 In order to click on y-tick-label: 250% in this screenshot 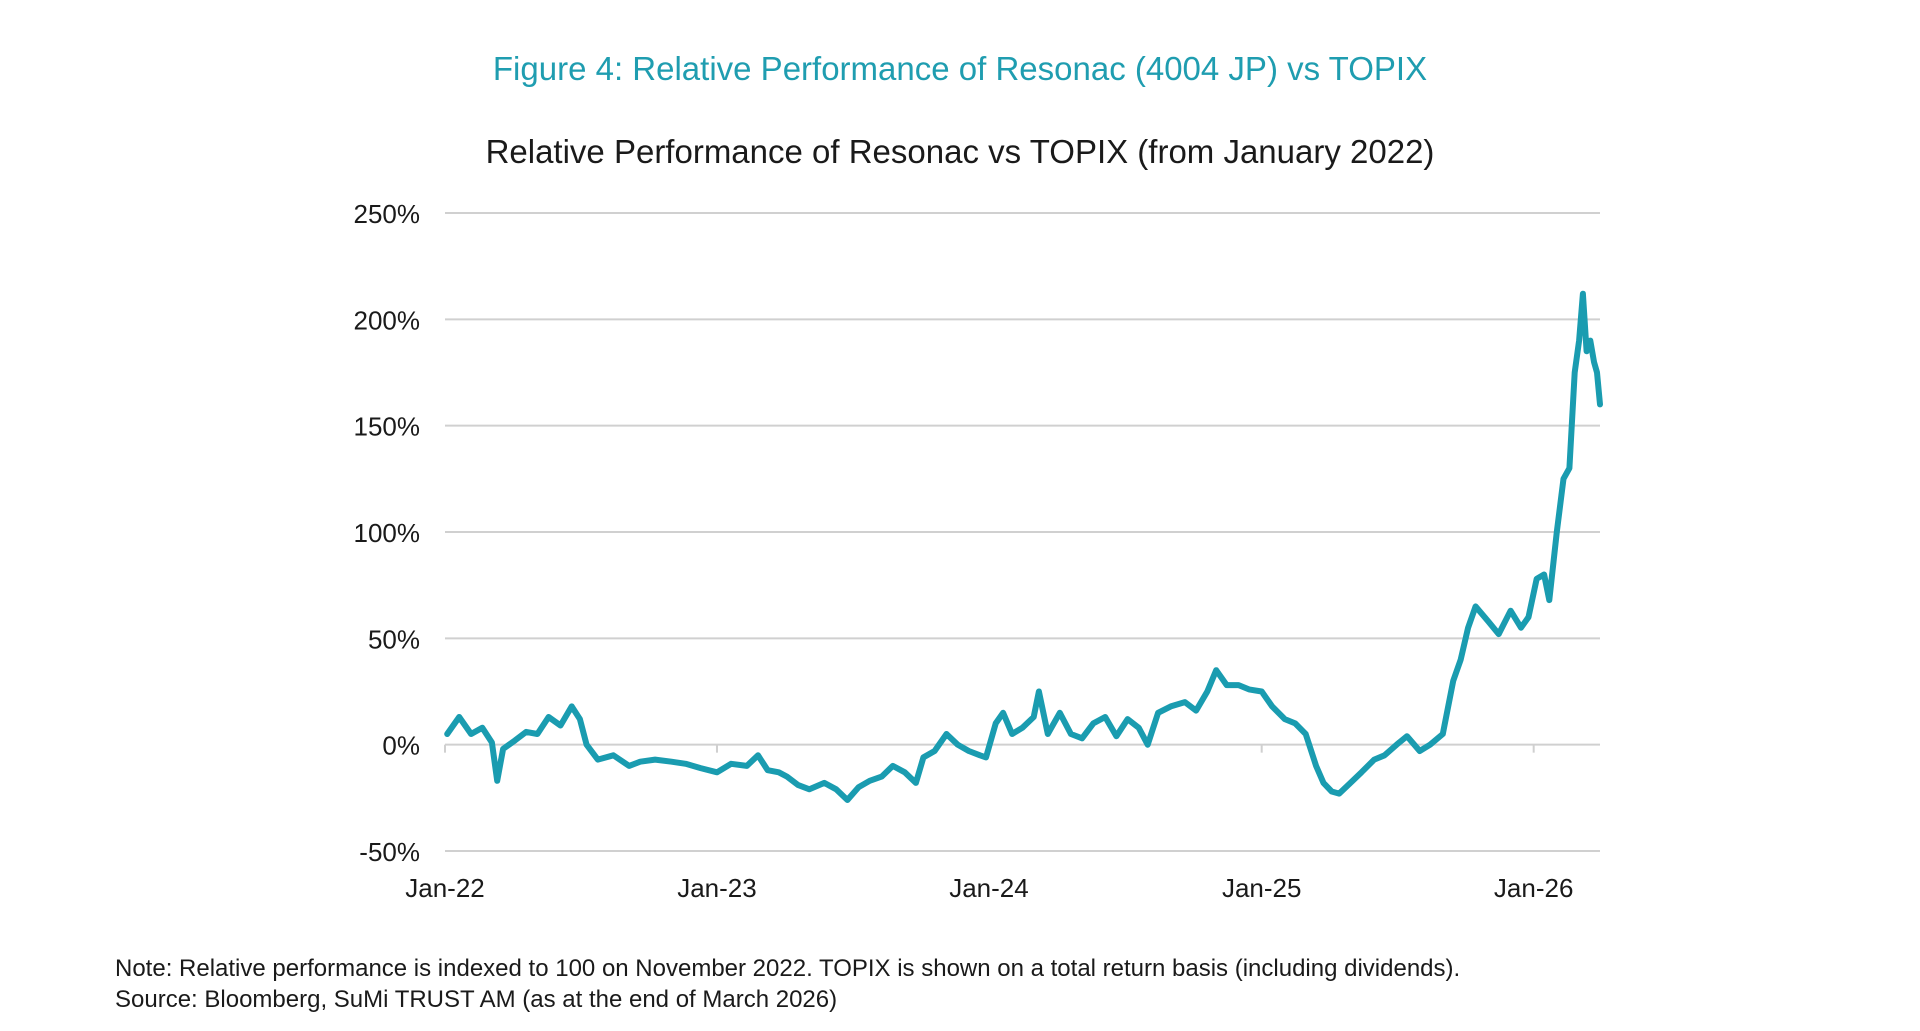, I will do `click(387, 214)`.